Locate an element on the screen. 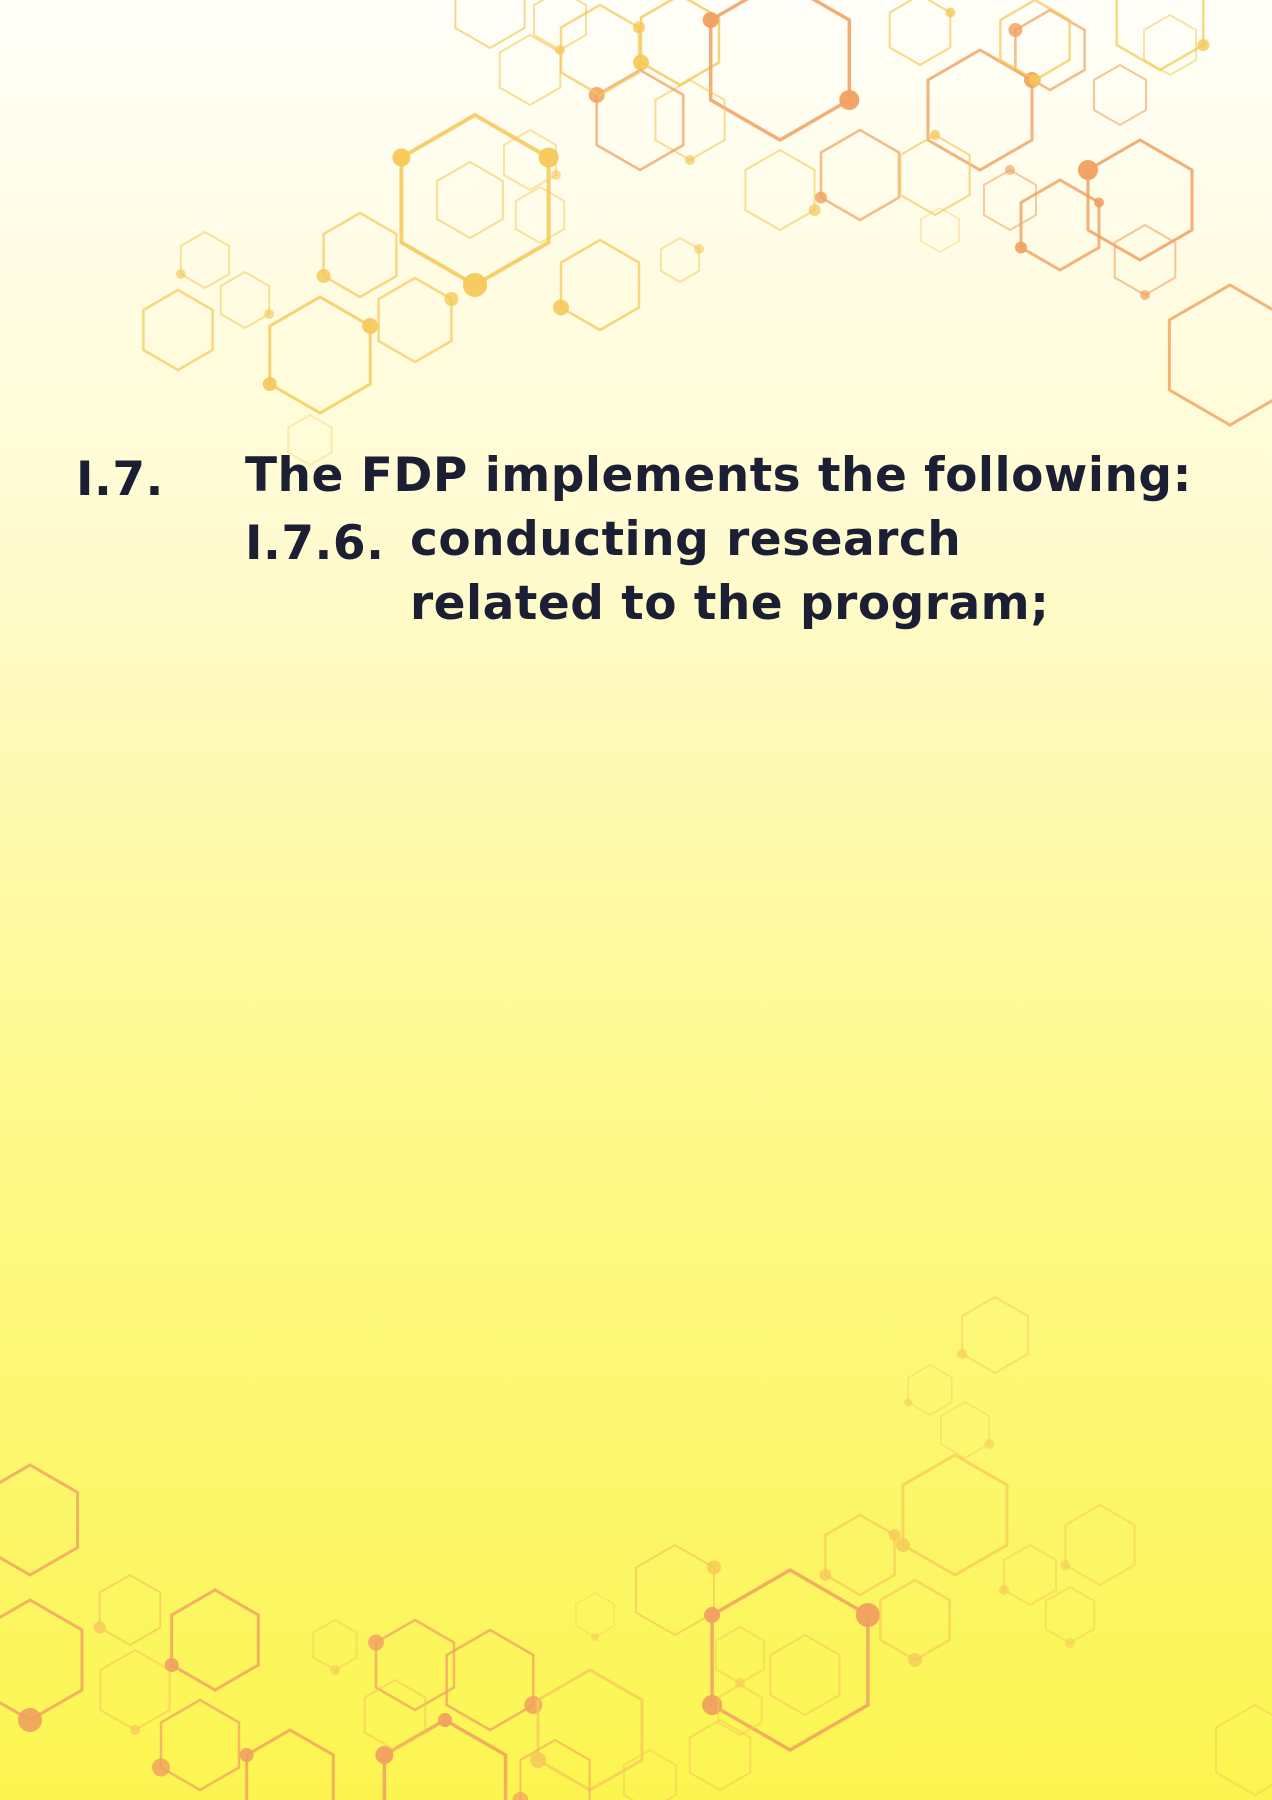 This screenshot has width=1272, height=1800. section-heading: The FDP implements the following: is located at coordinates (718, 475).